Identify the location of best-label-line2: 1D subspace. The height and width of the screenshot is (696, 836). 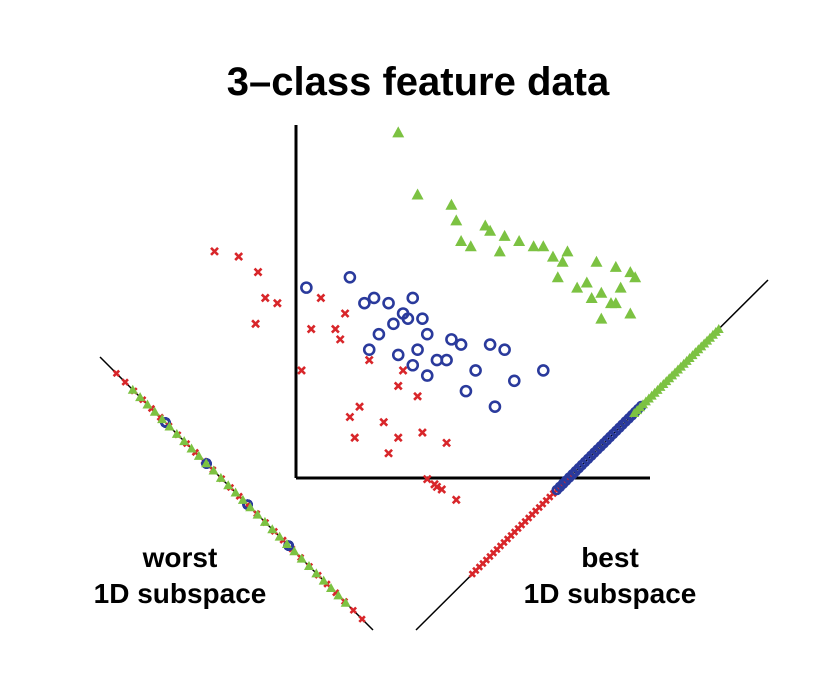
(610, 593).